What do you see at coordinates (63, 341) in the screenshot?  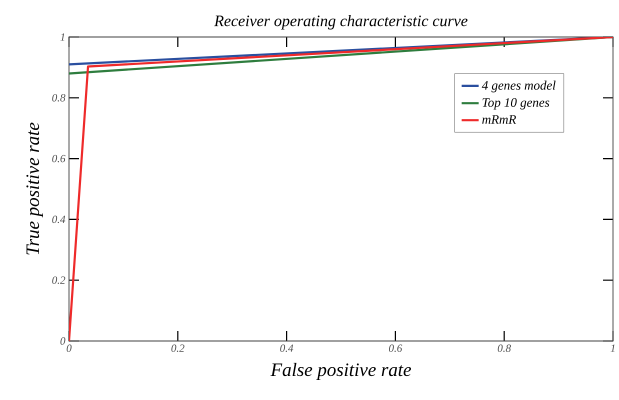 I see `y-tick-label: 0` at bounding box center [63, 341].